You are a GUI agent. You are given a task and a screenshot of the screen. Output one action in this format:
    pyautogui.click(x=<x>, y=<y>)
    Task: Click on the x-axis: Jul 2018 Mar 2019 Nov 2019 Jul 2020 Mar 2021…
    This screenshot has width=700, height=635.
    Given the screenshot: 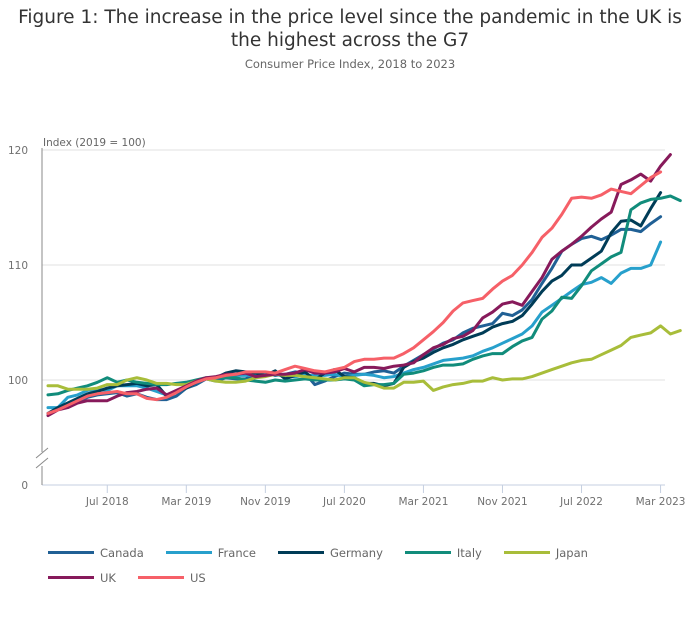 What is the action you would take?
    pyautogui.click(x=364, y=496)
    